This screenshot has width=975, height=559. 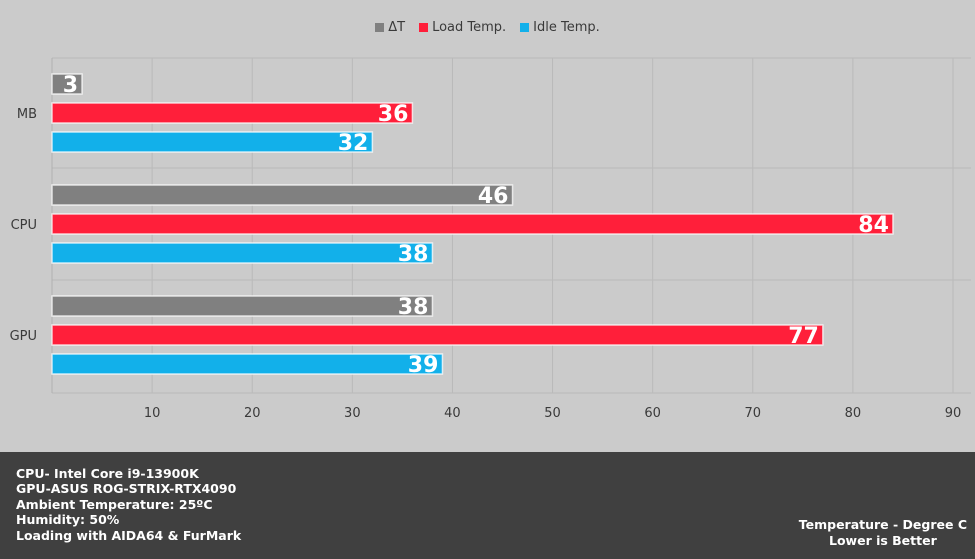 What do you see at coordinates (652, 413) in the screenshot?
I see `x-tick-label: 60` at bounding box center [652, 413].